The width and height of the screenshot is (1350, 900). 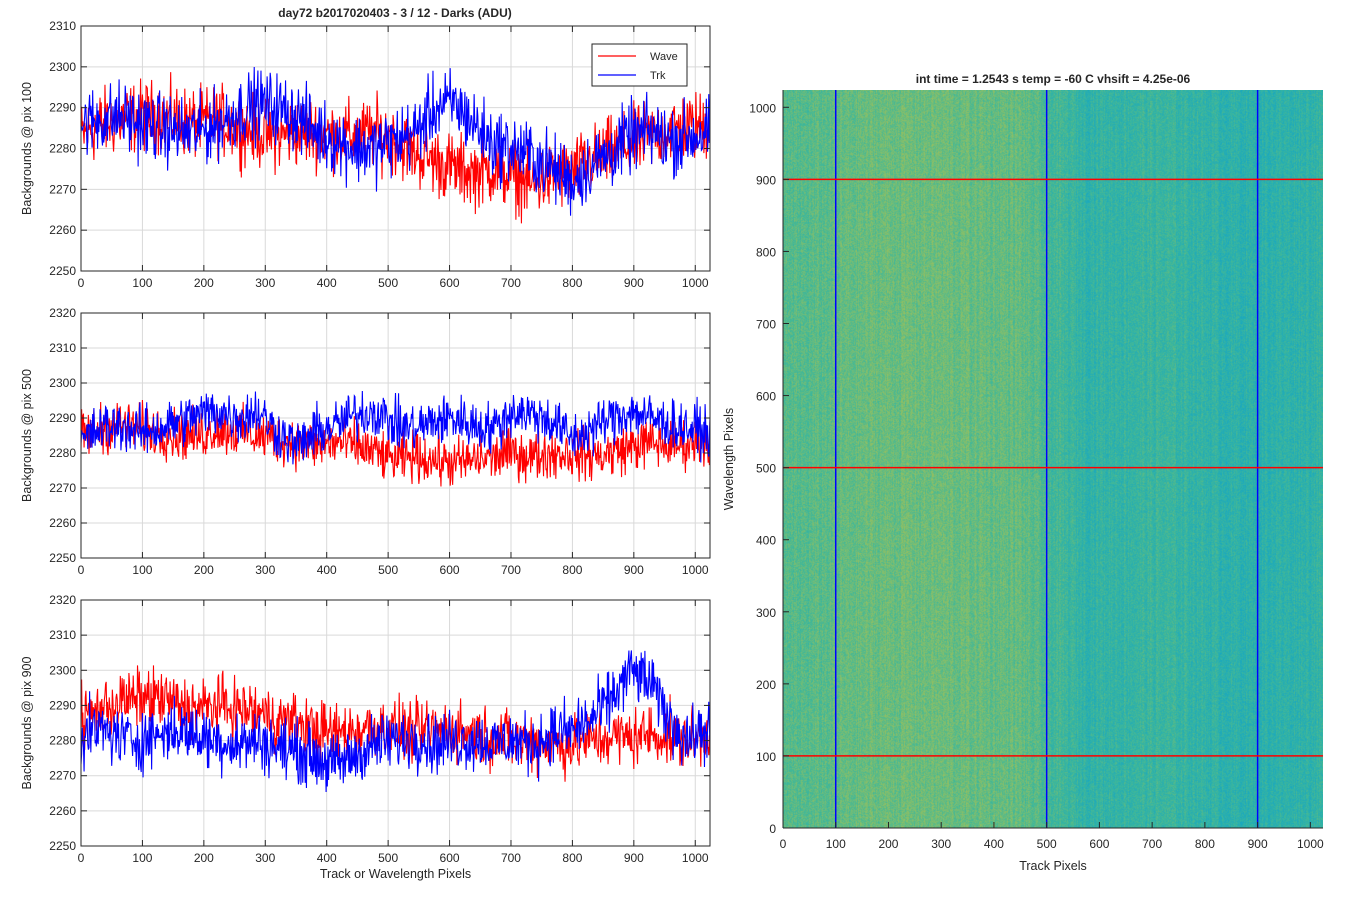 I want to click on y-axis-label: Backgrounds @ pix 900, so click(x=27, y=723).